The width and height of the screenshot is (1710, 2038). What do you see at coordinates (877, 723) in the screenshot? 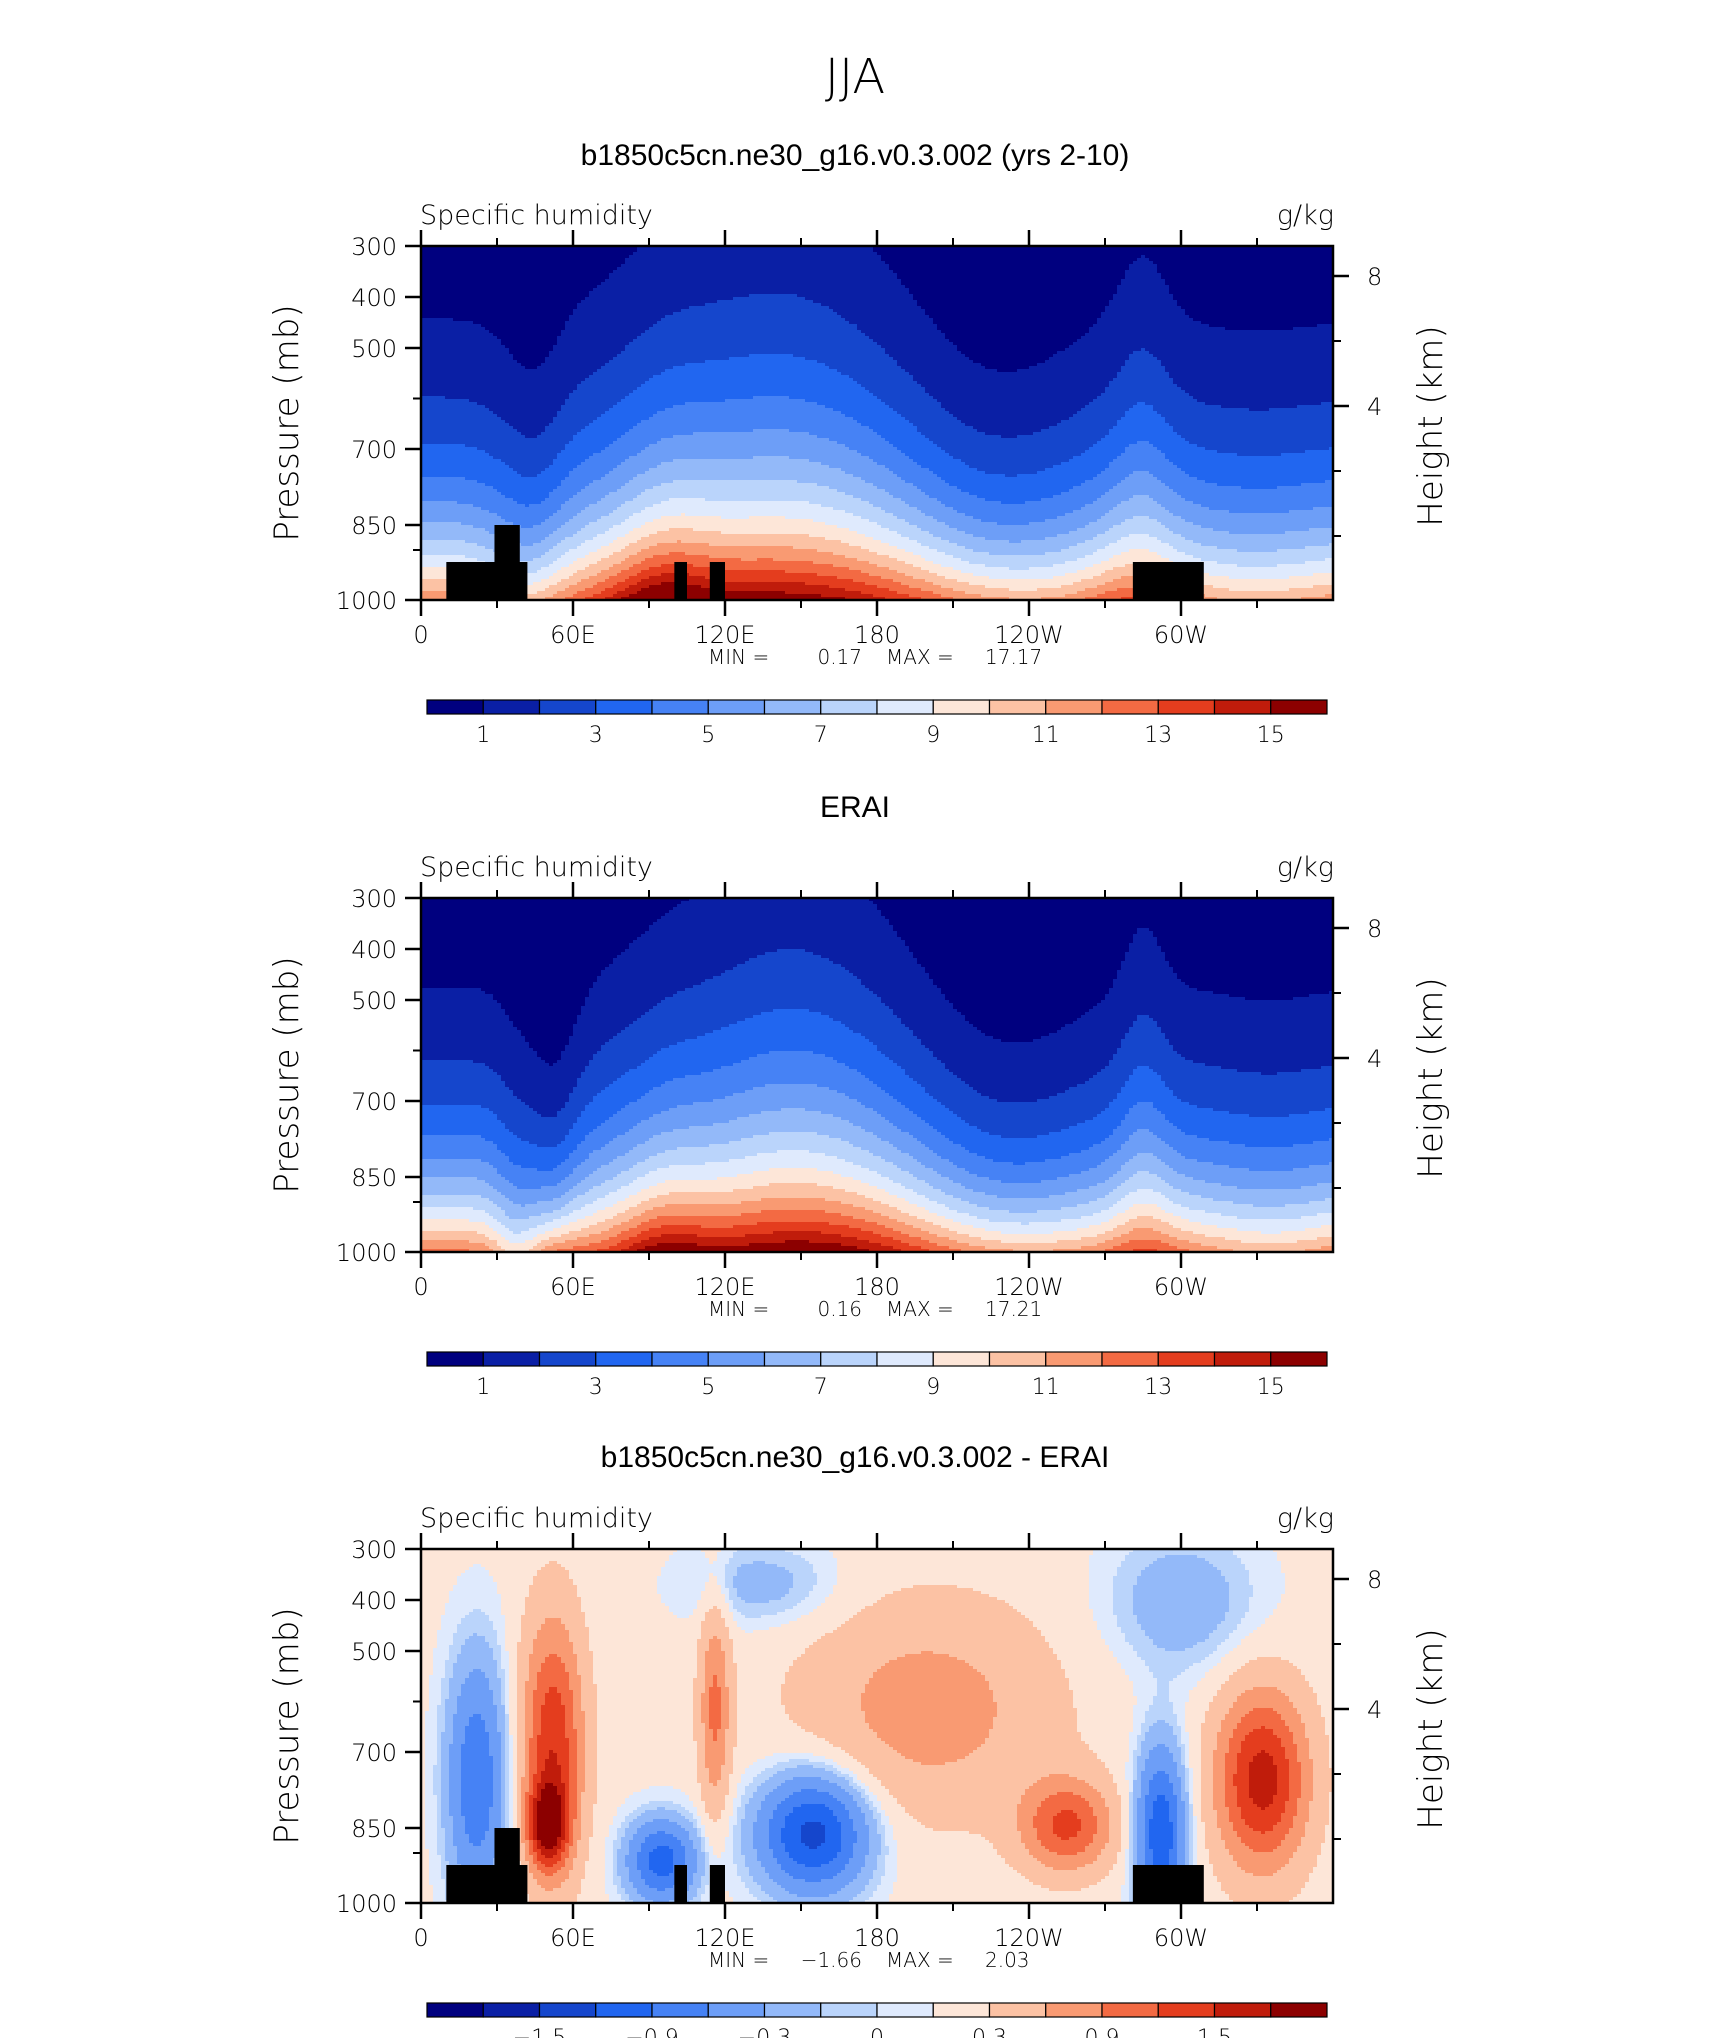
I see `colorbar: 1 3 5 7 9 11 13 15` at bounding box center [877, 723].